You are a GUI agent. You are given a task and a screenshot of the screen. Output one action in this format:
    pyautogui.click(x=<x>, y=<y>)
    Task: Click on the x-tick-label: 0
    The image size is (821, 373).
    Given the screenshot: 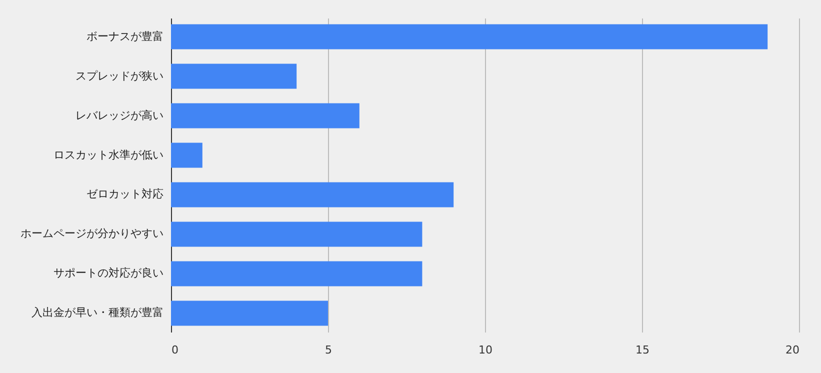 What is the action you would take?
    pyautogui.click(x=175, y=350)
    